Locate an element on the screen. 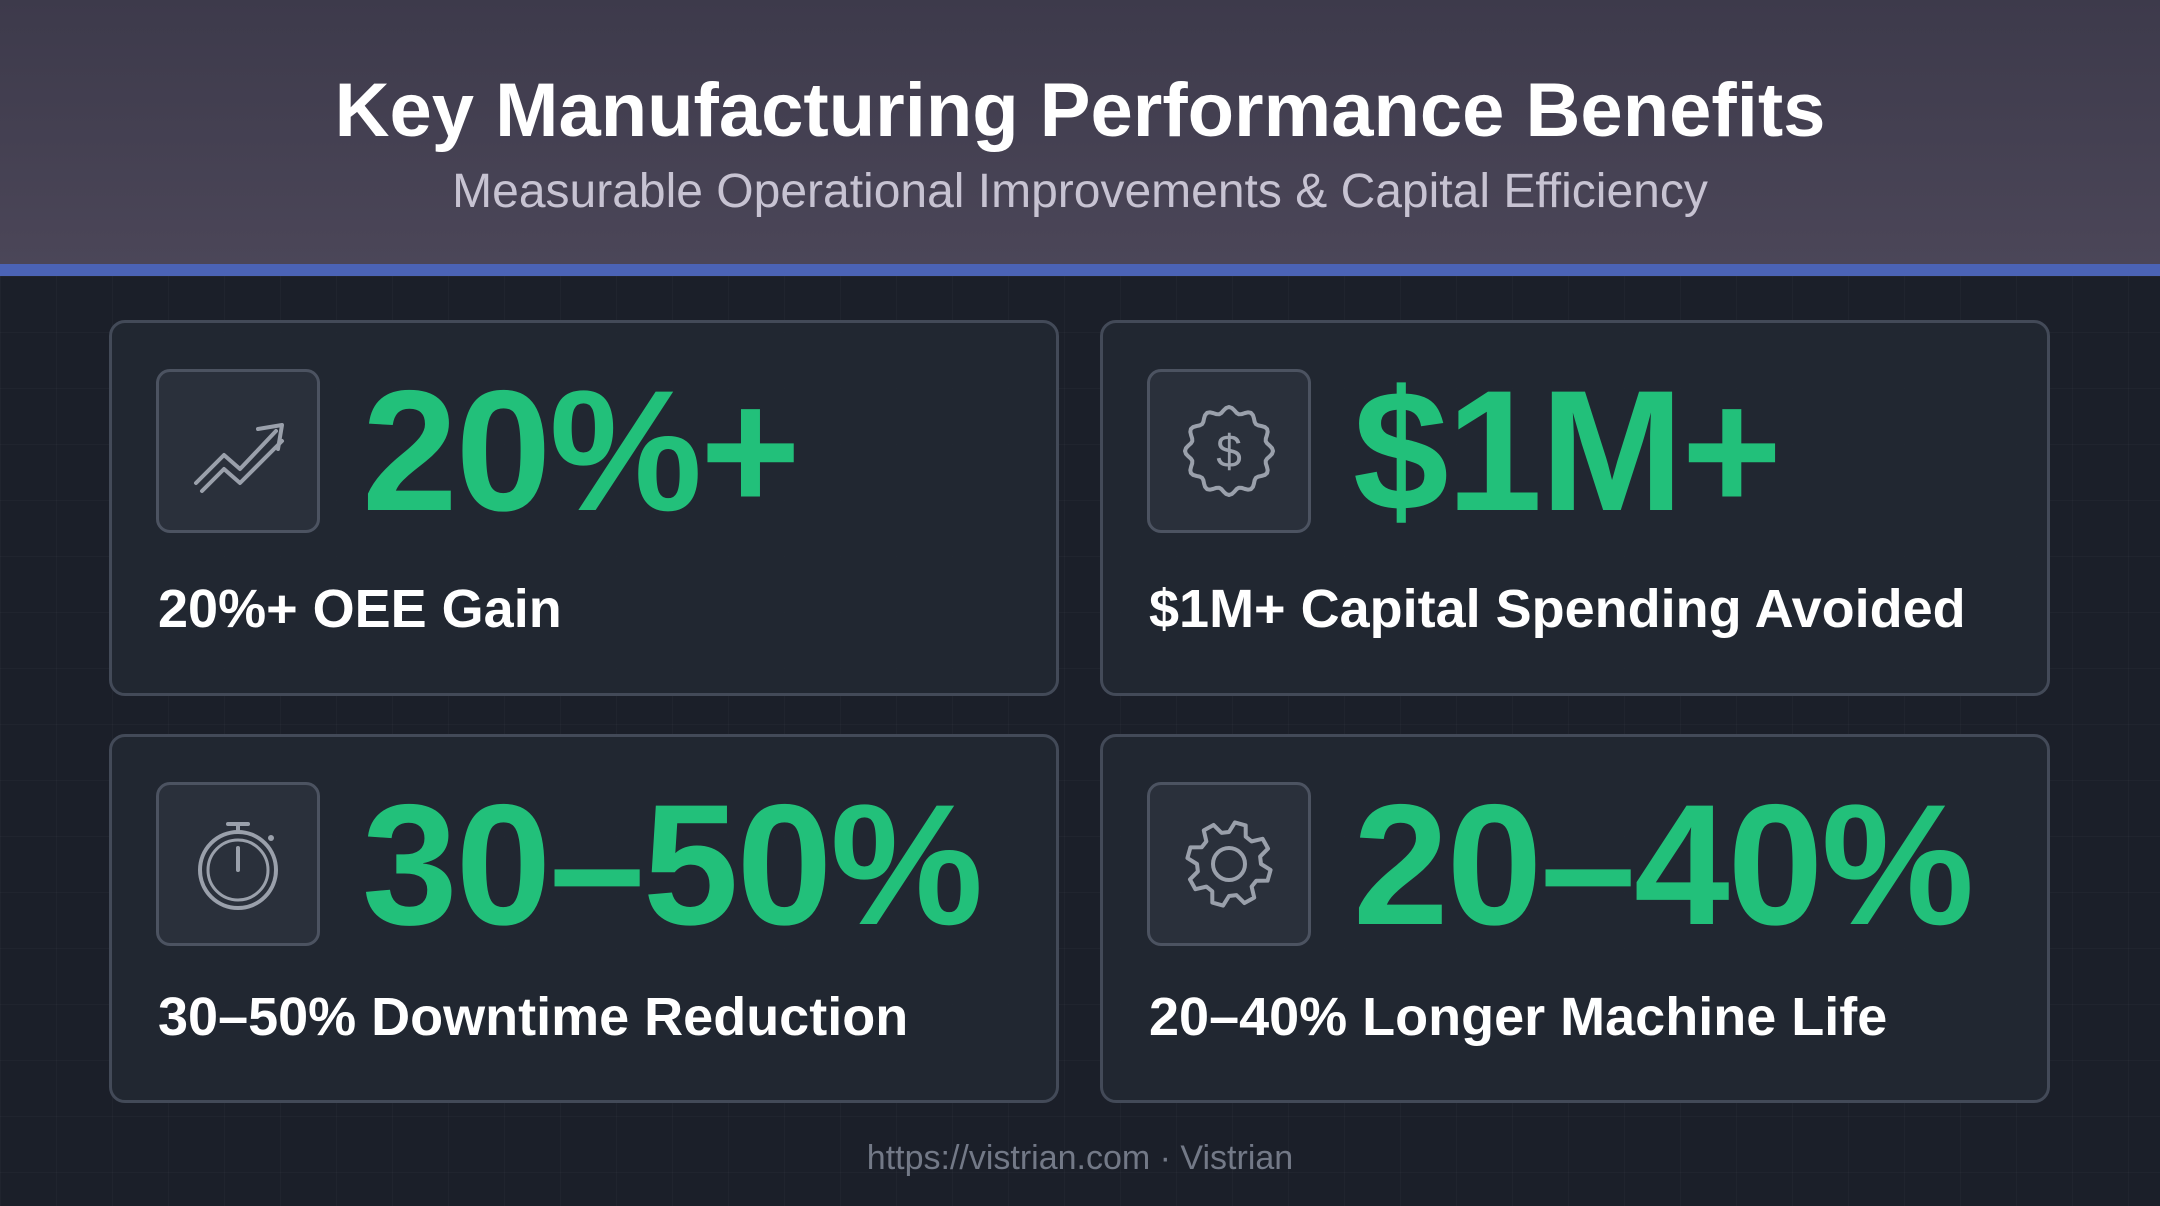  metric-value: $1M+ is located at coordinates (1567, 451).